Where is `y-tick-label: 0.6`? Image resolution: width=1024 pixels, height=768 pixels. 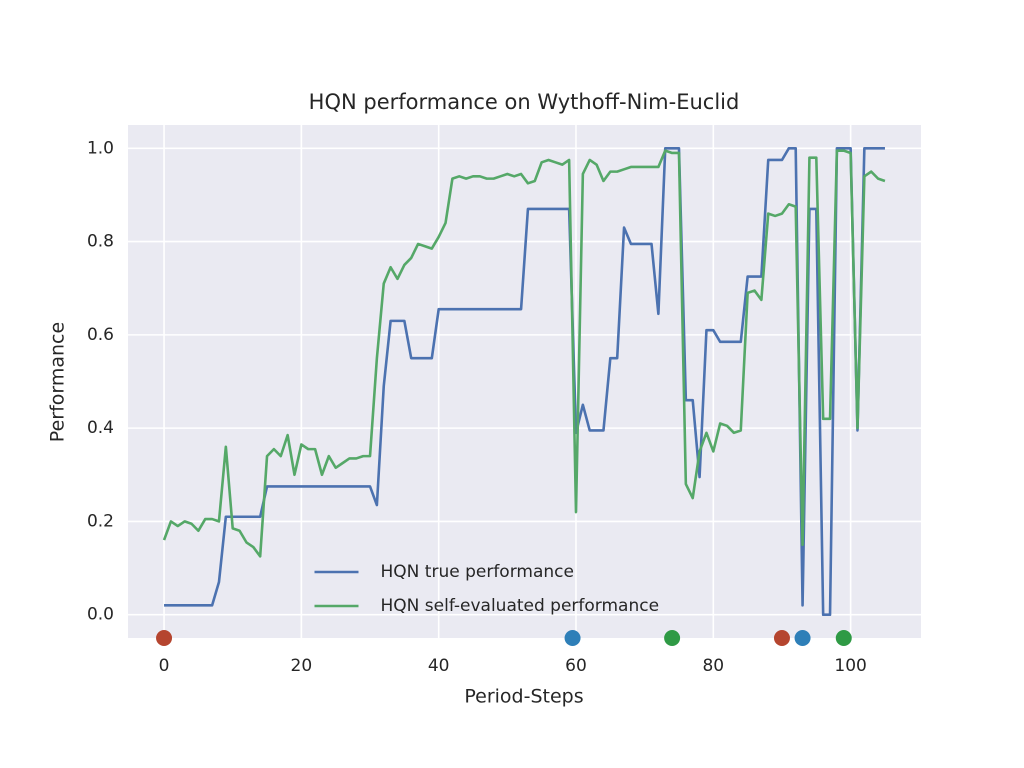 y-tick-label: 0.6 is located at coordinates (100, 335).